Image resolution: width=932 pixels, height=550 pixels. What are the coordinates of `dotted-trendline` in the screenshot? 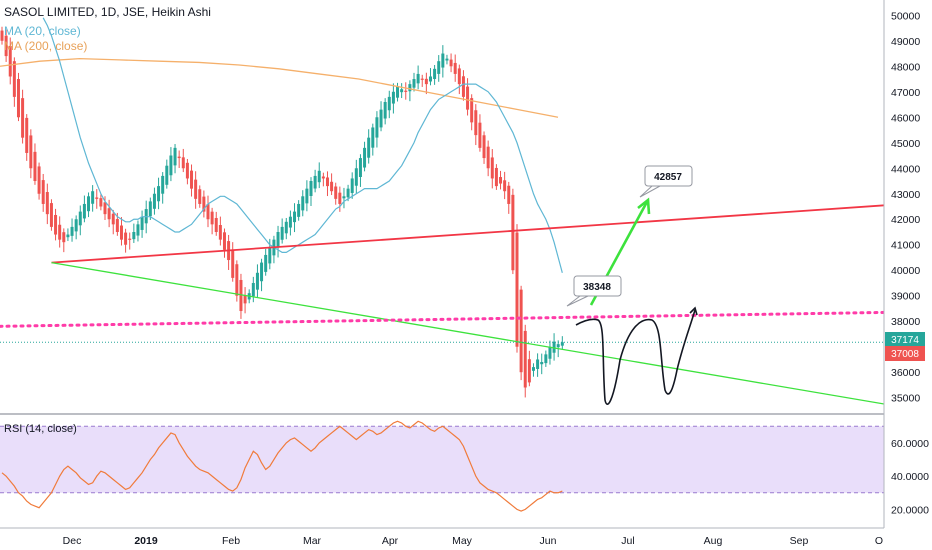 It's located at (466, 318).